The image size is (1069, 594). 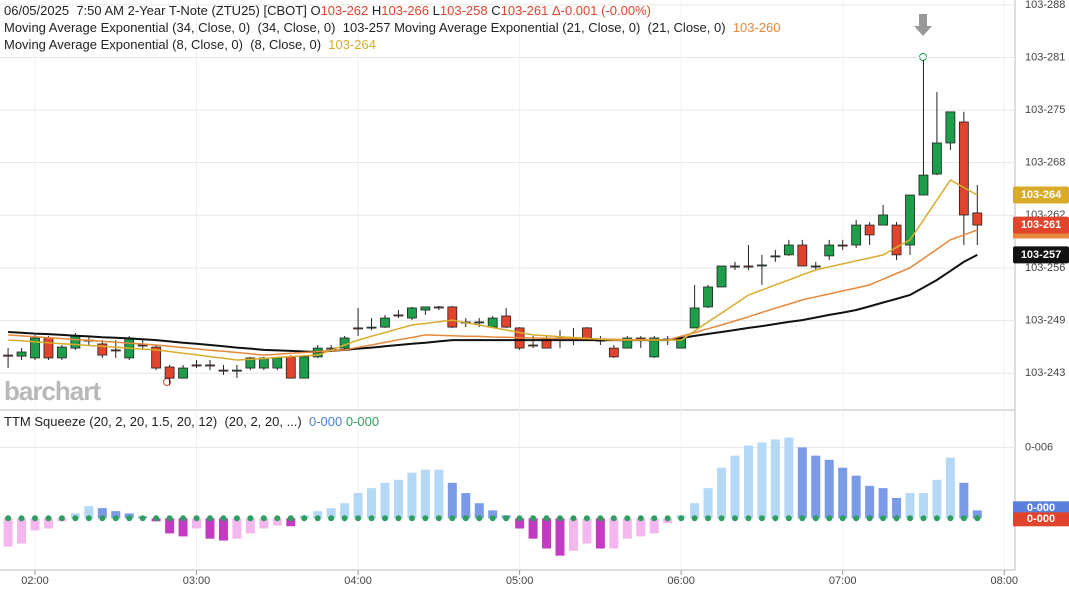 I want to click on study-params: (20, 2, 20, 1.5, 20, 12), so click(x=153, y=421).